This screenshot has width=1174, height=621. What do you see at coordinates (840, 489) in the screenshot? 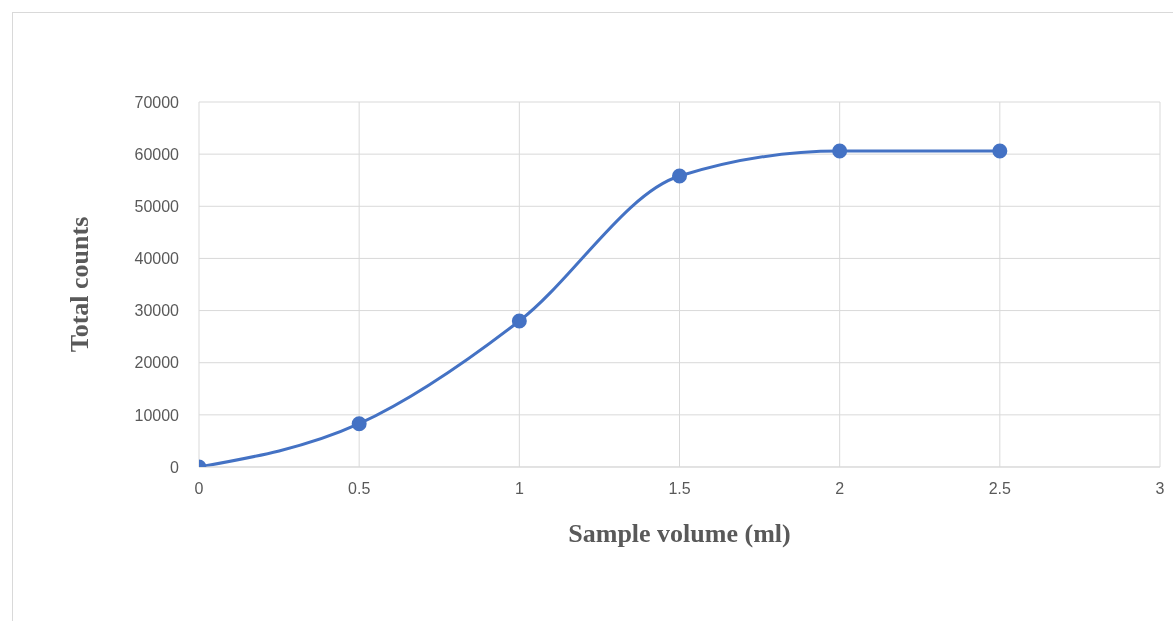
I see `x-tick-label: 2` at bounding box center [840, 489].